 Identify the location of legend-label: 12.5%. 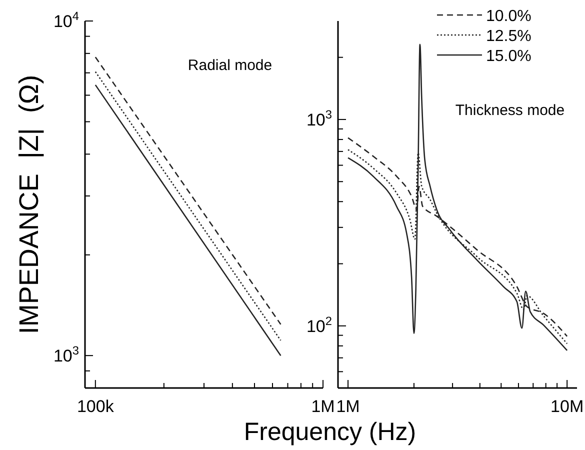
(509, 36).